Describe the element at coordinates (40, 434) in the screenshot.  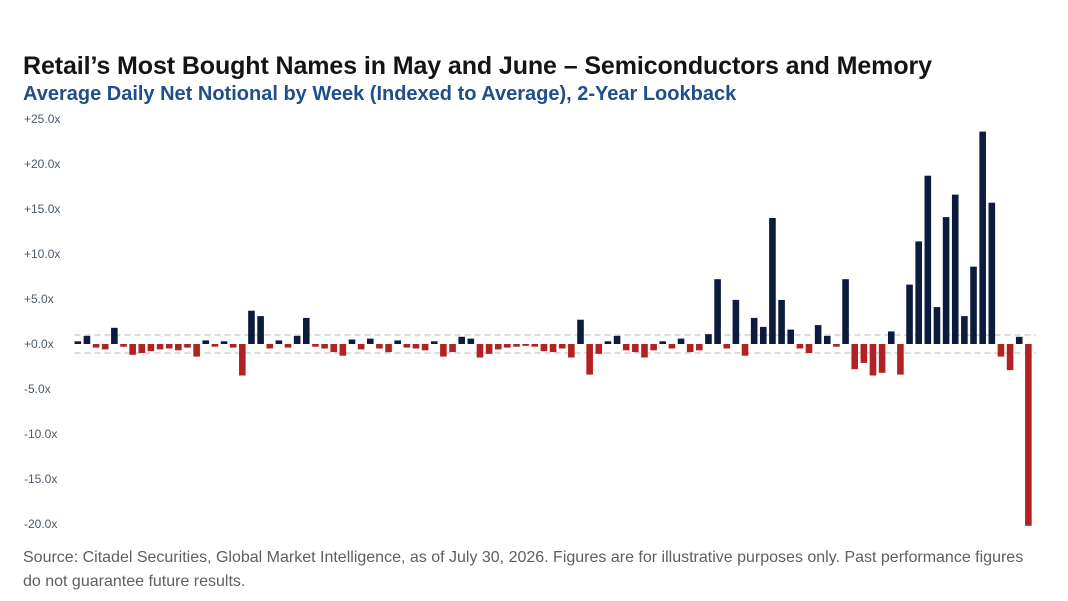
I see `y-tick-label: -10.0x` at that location.